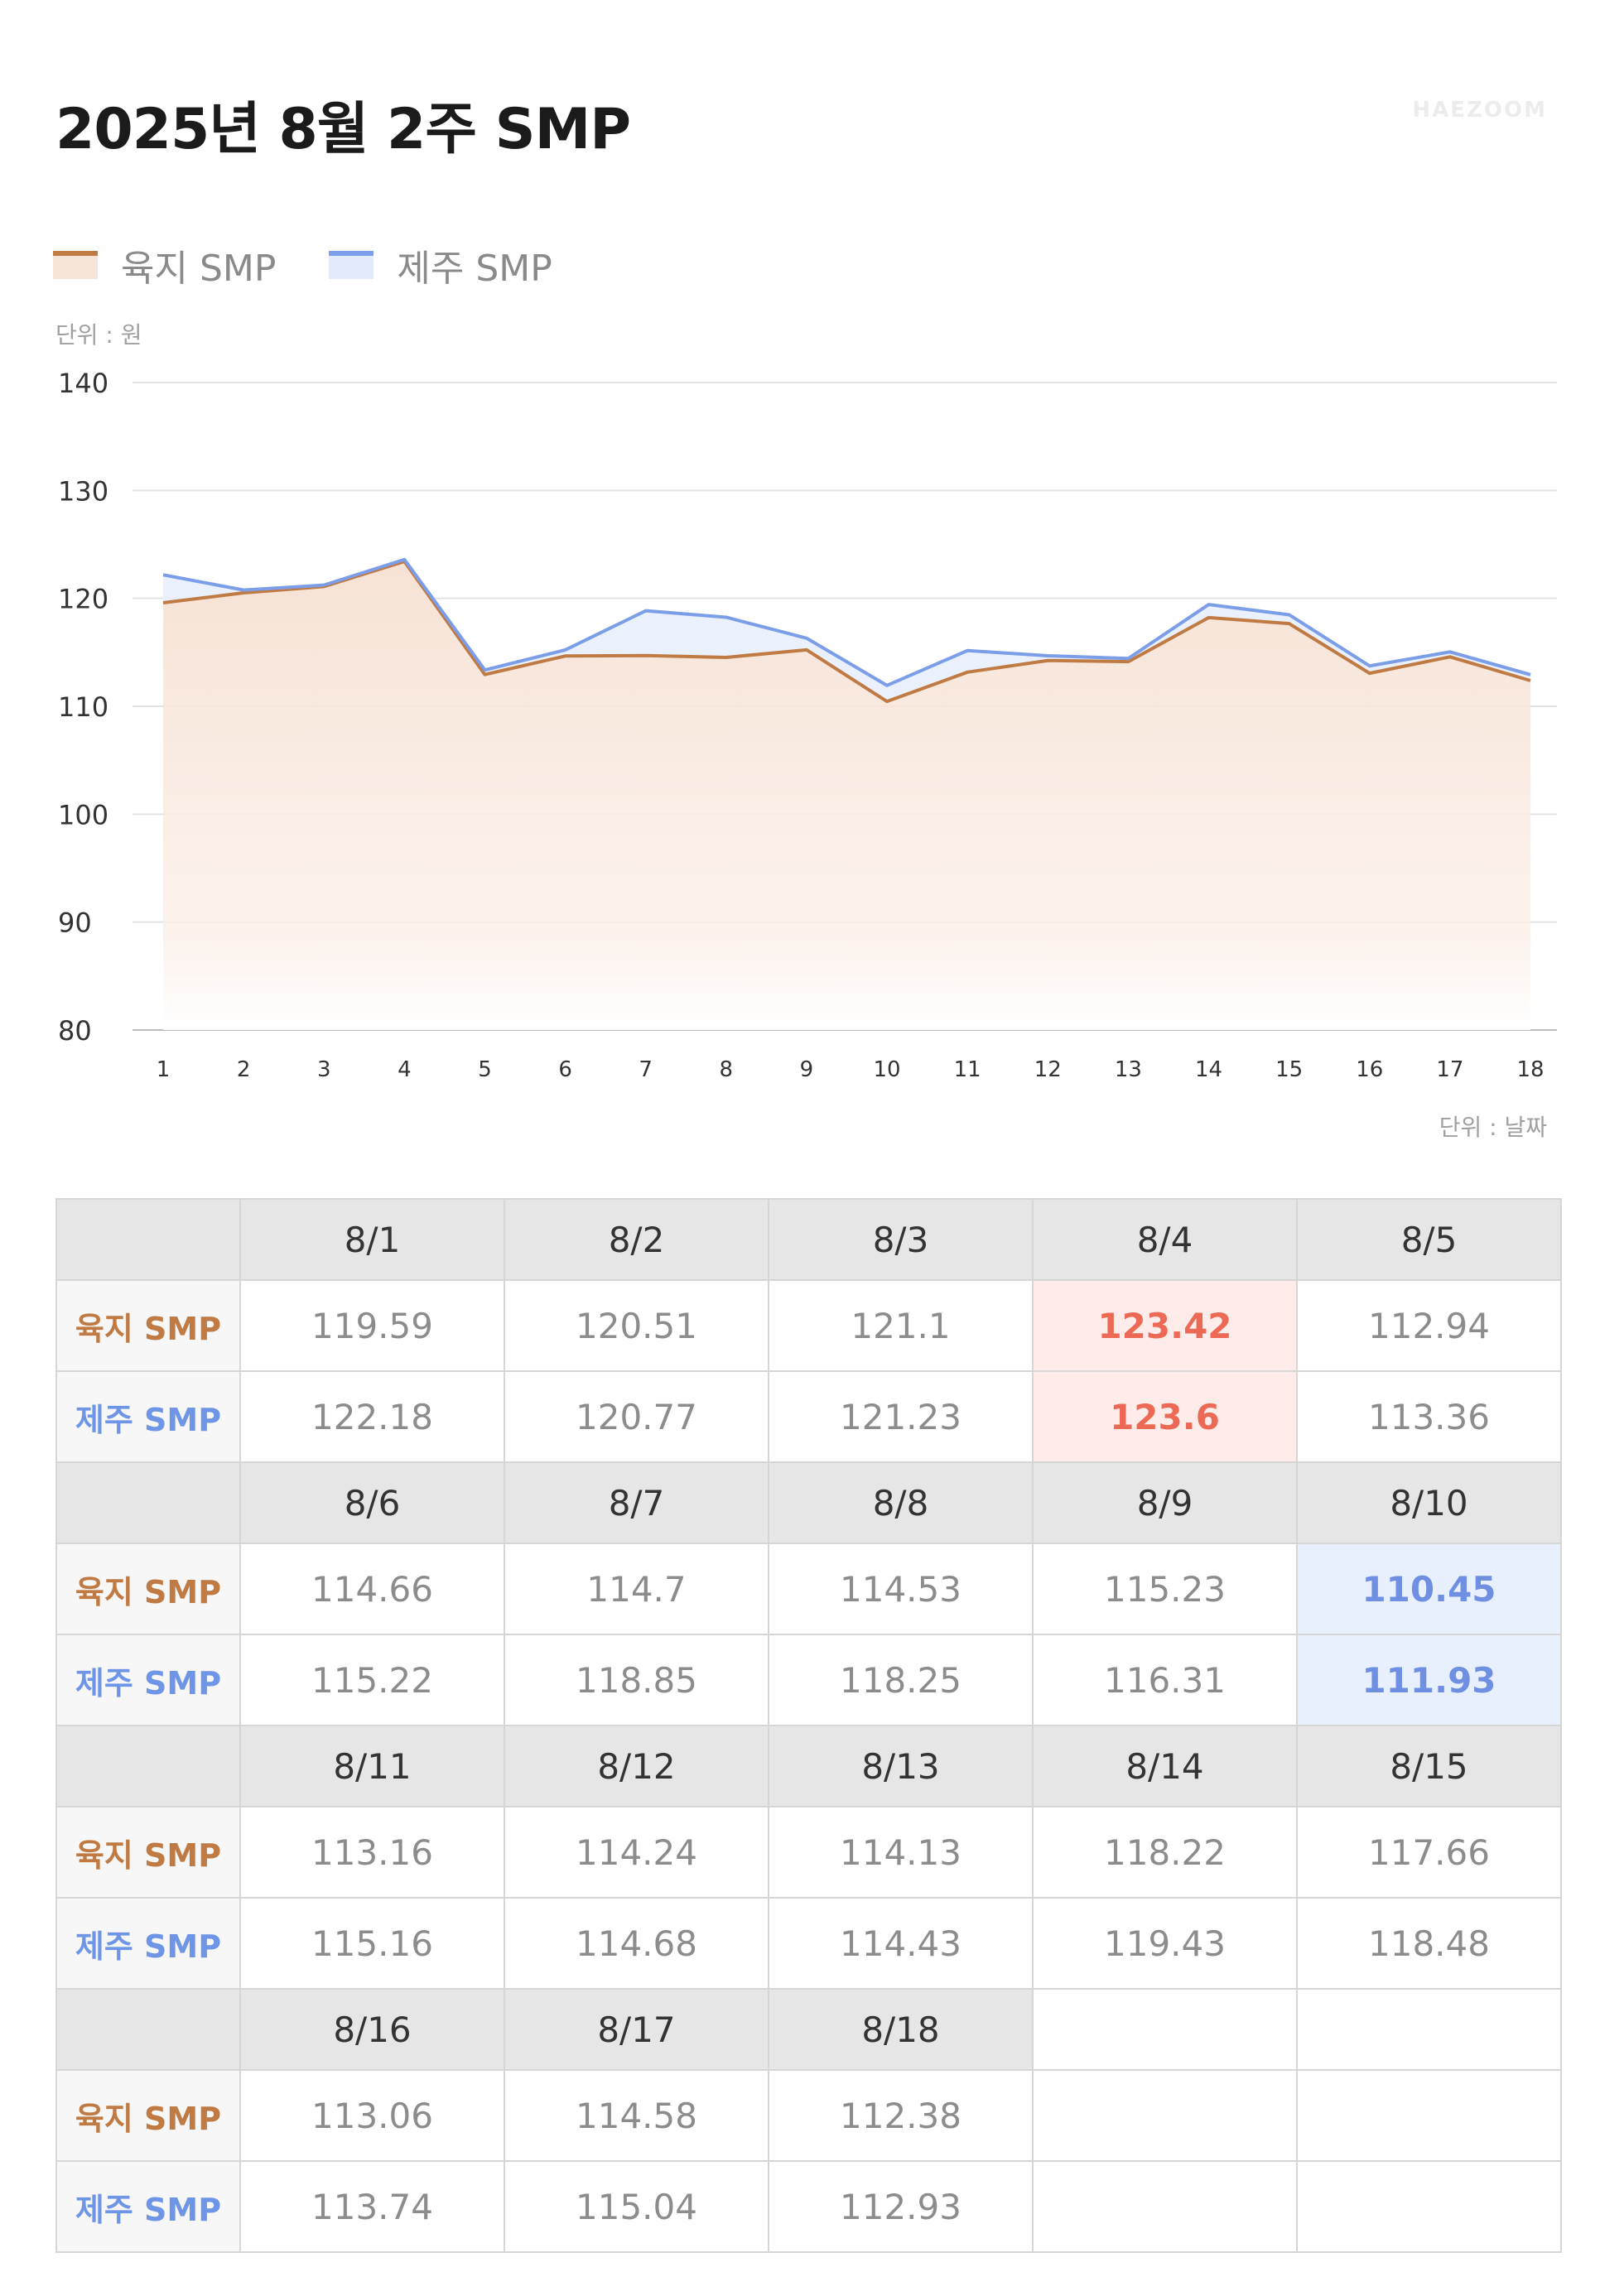 The image size is (1600, 2296). What do you see at coordinates (1493, 1128) in the screenshot?
I see `x-axis-unit-label: 단위 : 날짜` at bounding box center [1493, 1128].